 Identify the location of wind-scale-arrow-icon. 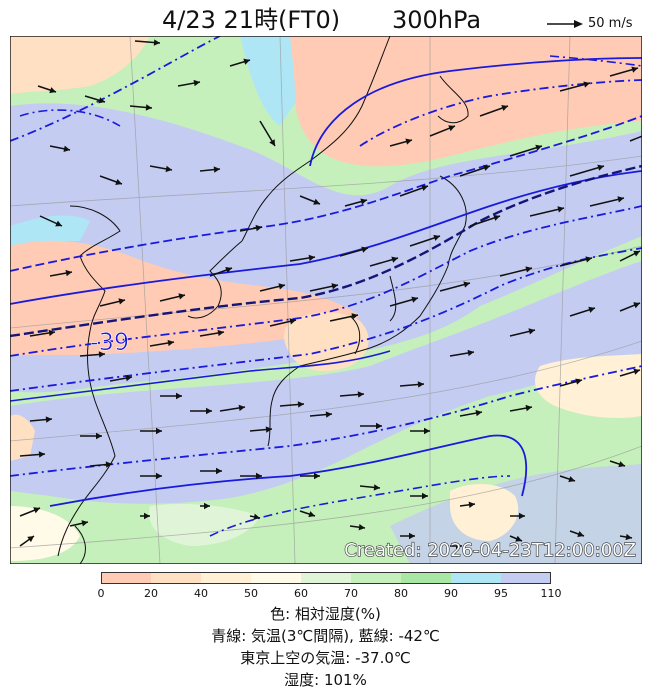
(565, 24).